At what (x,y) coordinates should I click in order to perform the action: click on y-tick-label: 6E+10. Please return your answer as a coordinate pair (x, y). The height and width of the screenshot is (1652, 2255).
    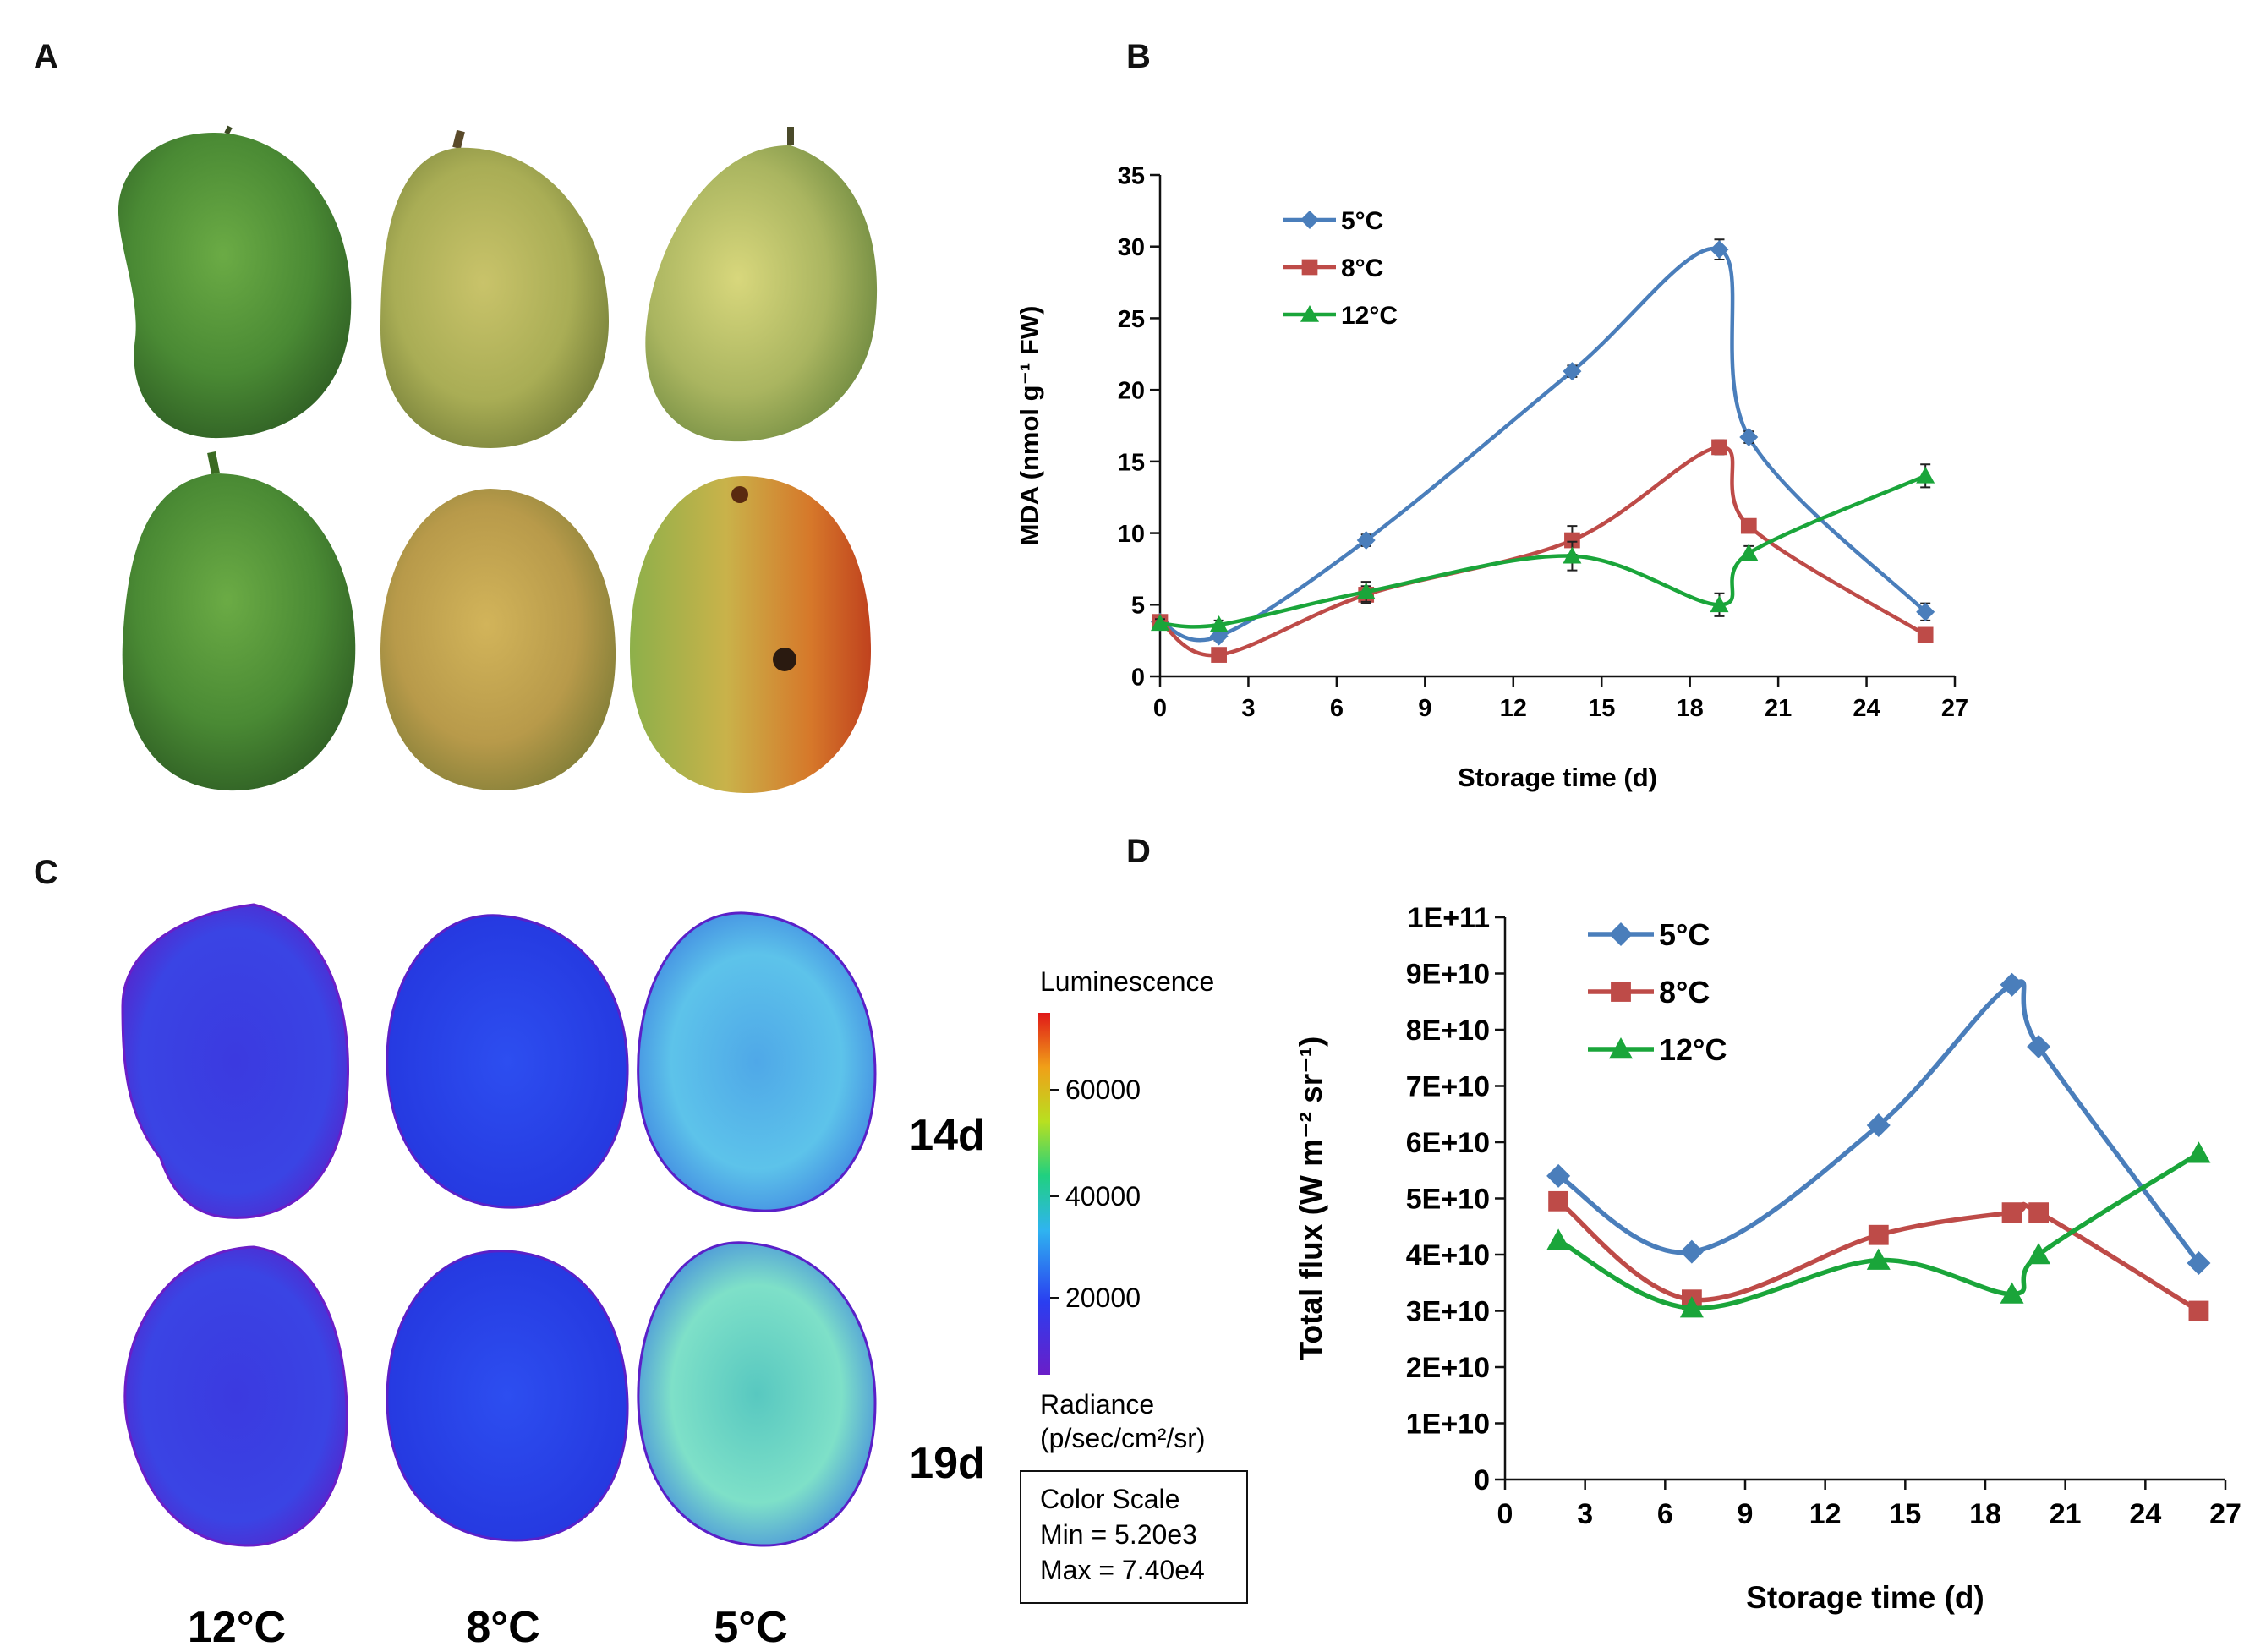
    Looking at the image, I should click on (1448, 1143).